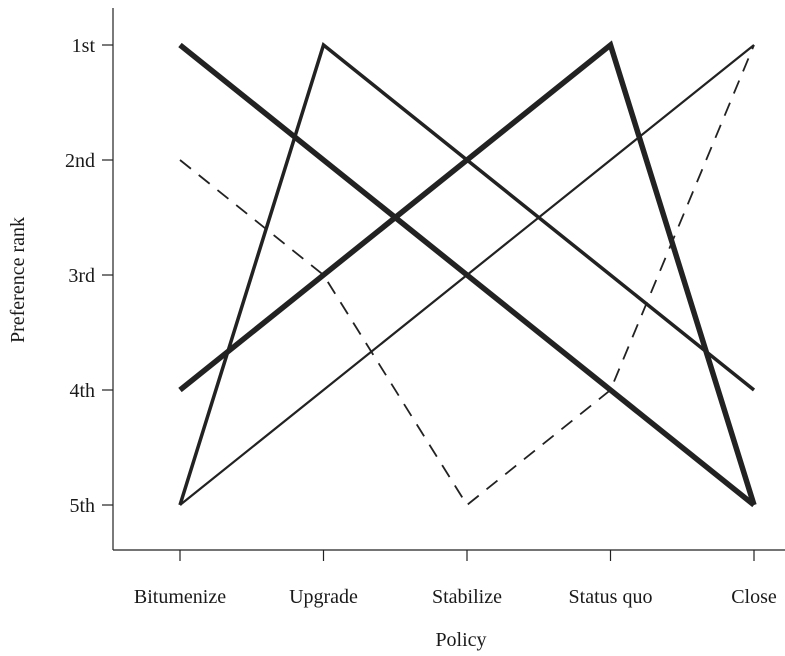 This screenshot has width=785, height=656. I want to click on y-tick-label: 4th, so click(82, 391).